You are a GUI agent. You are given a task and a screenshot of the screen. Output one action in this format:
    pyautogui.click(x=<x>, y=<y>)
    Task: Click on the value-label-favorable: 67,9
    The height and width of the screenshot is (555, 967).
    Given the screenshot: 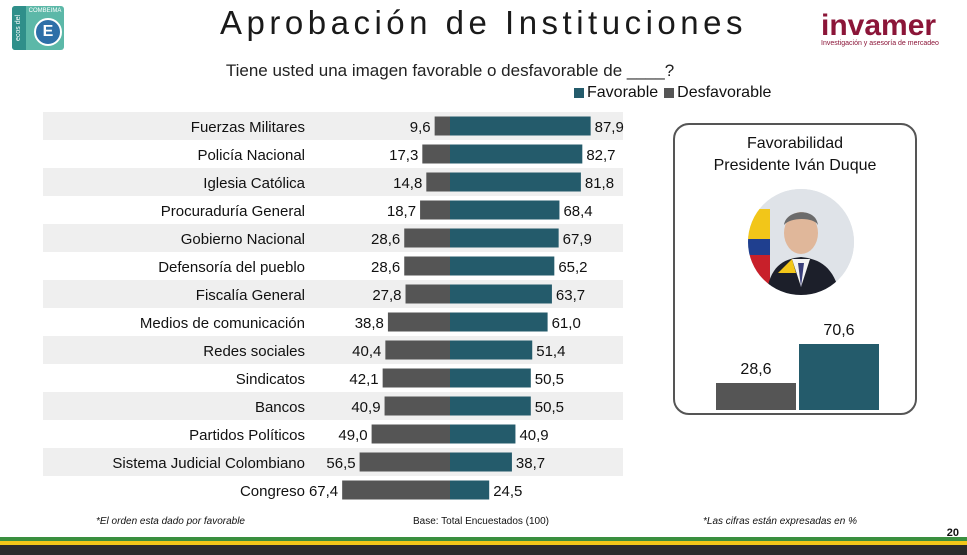 What is the action you would take?
    pyautogui.click(x=577, y=239)
    